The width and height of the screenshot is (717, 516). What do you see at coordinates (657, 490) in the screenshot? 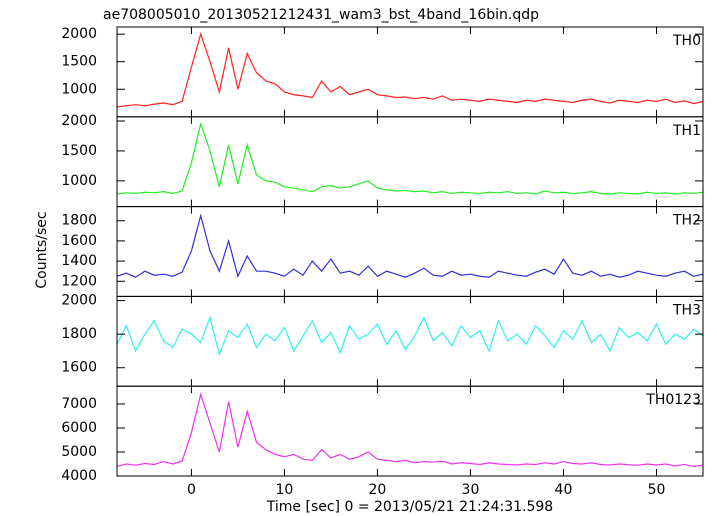
I see `x-tick-label: 50` at bounding box center [657, 490].